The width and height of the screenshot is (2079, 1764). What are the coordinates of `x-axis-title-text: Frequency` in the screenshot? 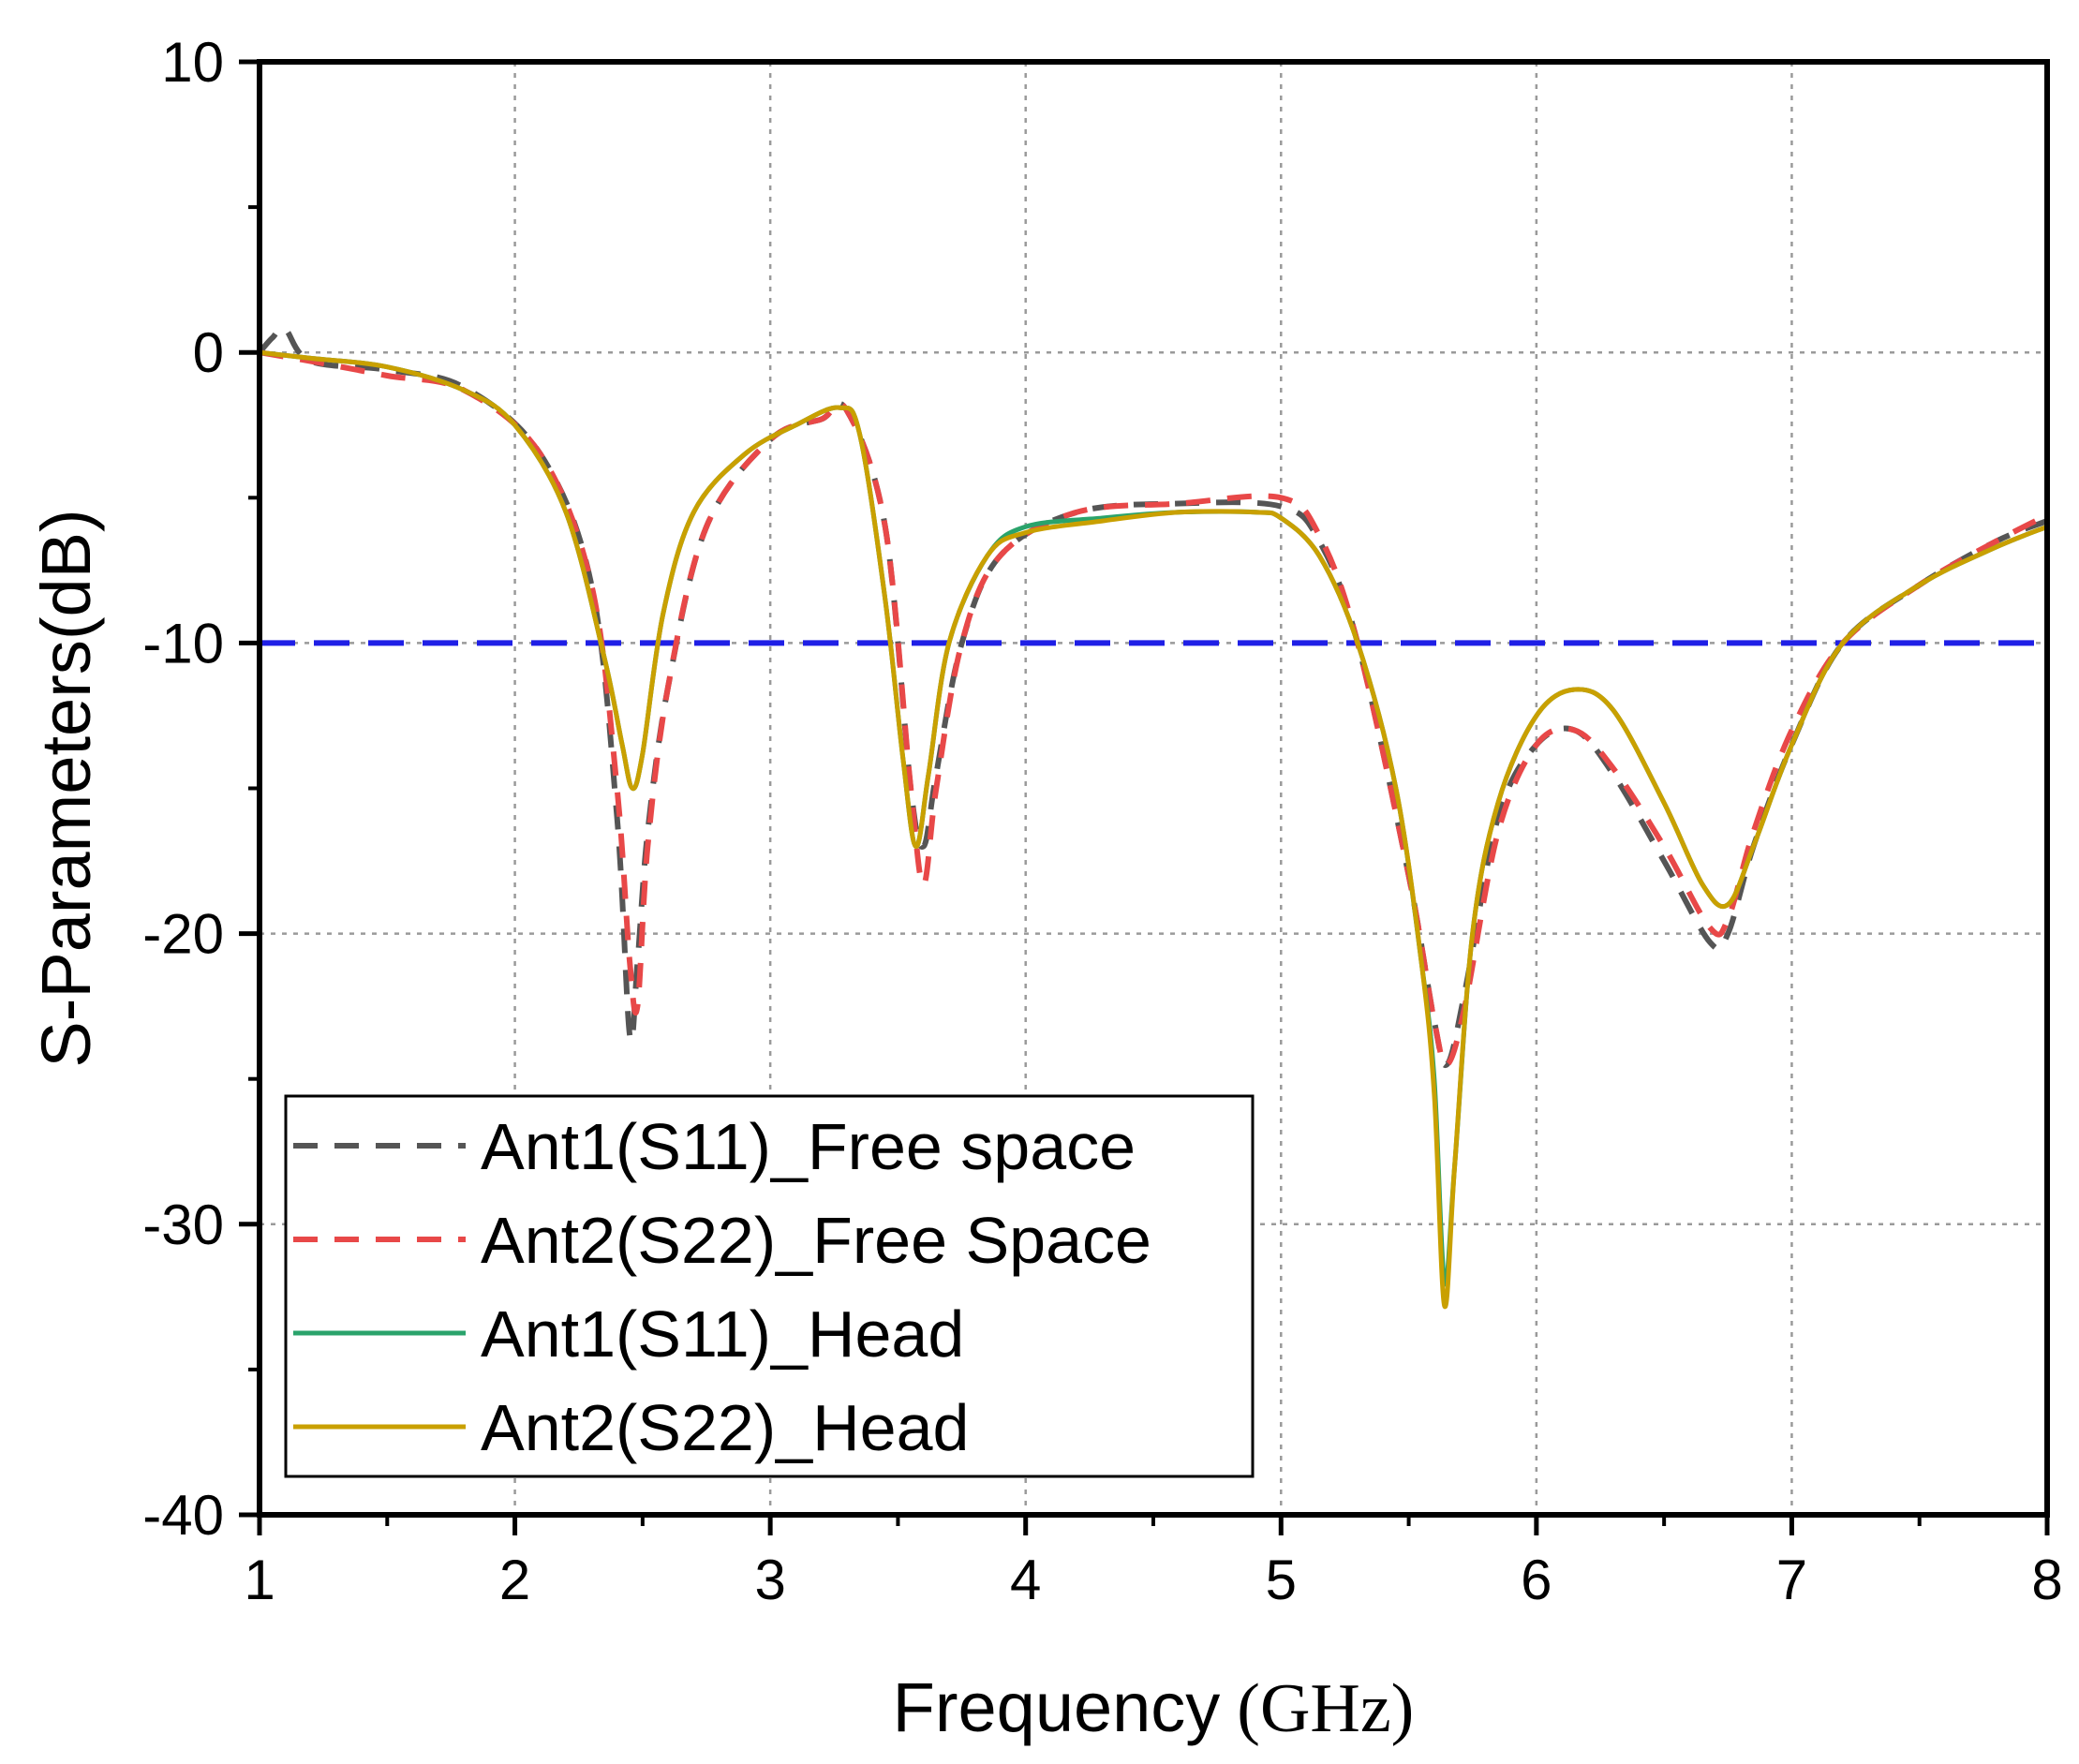 It's located at (1057, 1707).